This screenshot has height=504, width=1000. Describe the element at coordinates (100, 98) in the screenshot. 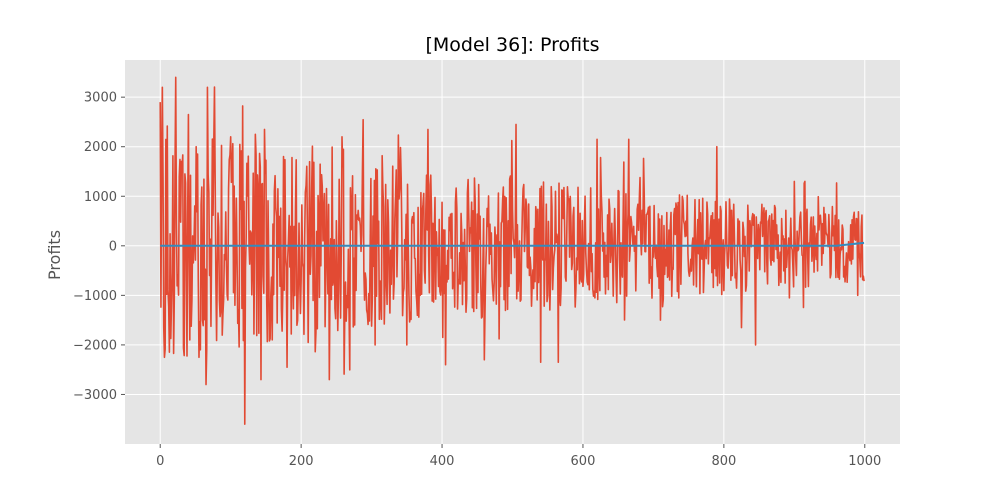

I see `y-tick-label: 3000` at that location.